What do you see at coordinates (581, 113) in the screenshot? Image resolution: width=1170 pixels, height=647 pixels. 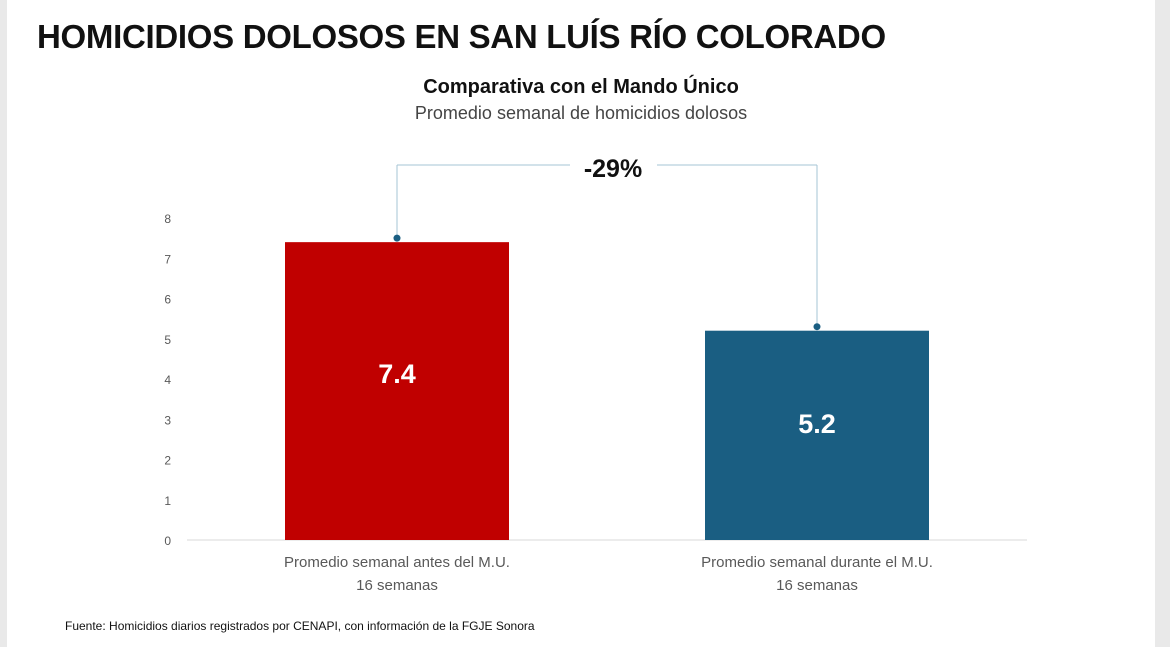 I see `chart-subtitle: Promedio semanal de homicidios dolosos` at bounding box center [581, 113].